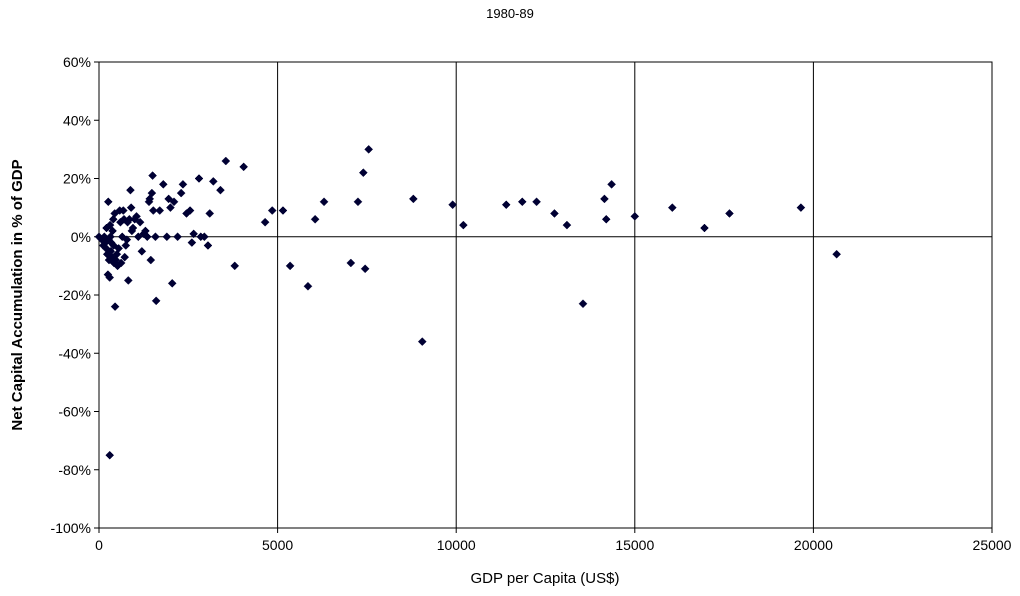 Image resolution: width=1020 pixels, height=596 pixels. What do you see at coordinates (71, 528) in the screenshot?
I see `y-tick-label: -100%` at bounding box center [71, 528].